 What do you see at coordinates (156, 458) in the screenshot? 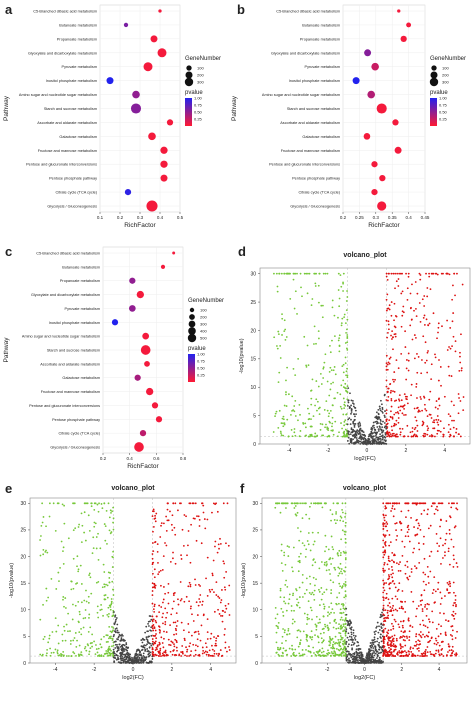
I see `x-tick-label: 0.6` at bounding box center [156, 458].